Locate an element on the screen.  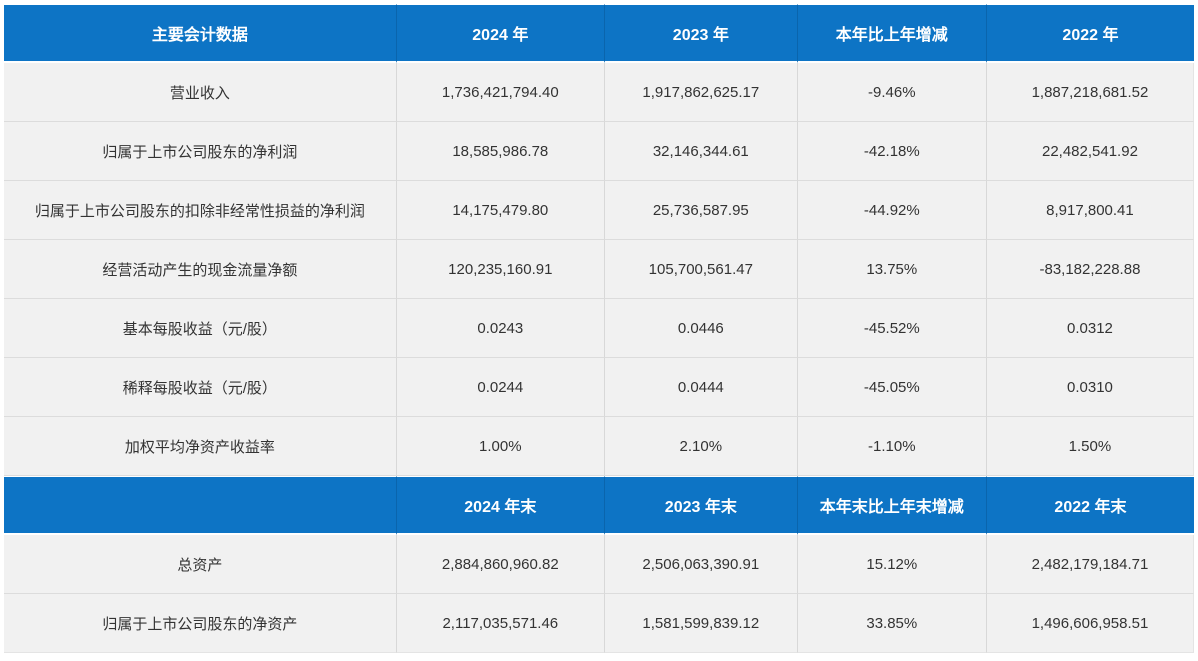
value-2022: 1,887,218,681.52 is located at coordinates (1090, 92).